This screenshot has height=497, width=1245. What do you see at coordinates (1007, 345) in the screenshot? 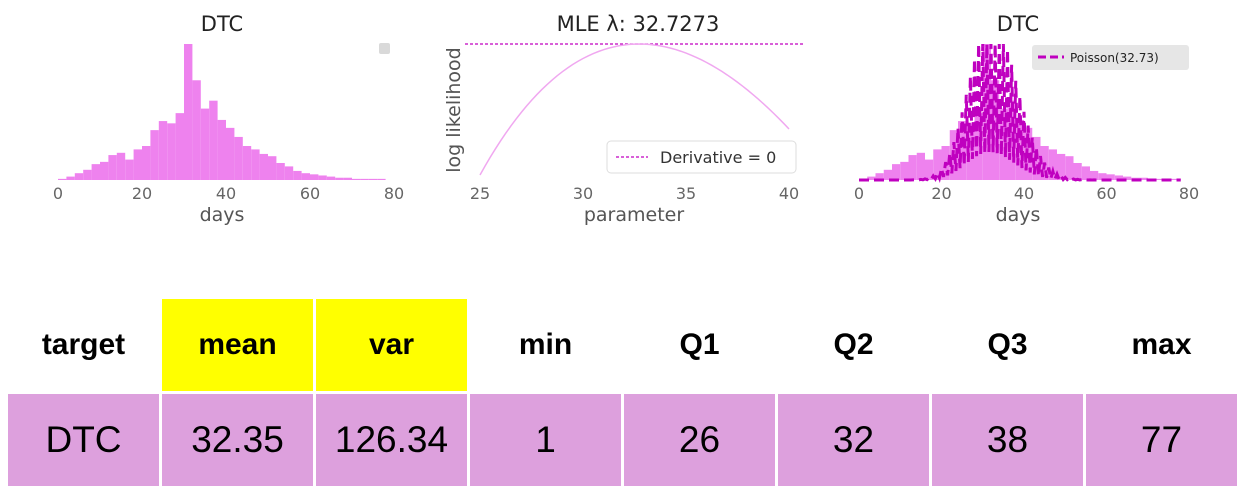
I see `header-q3: Q3` at bounding box center [1007, 345].